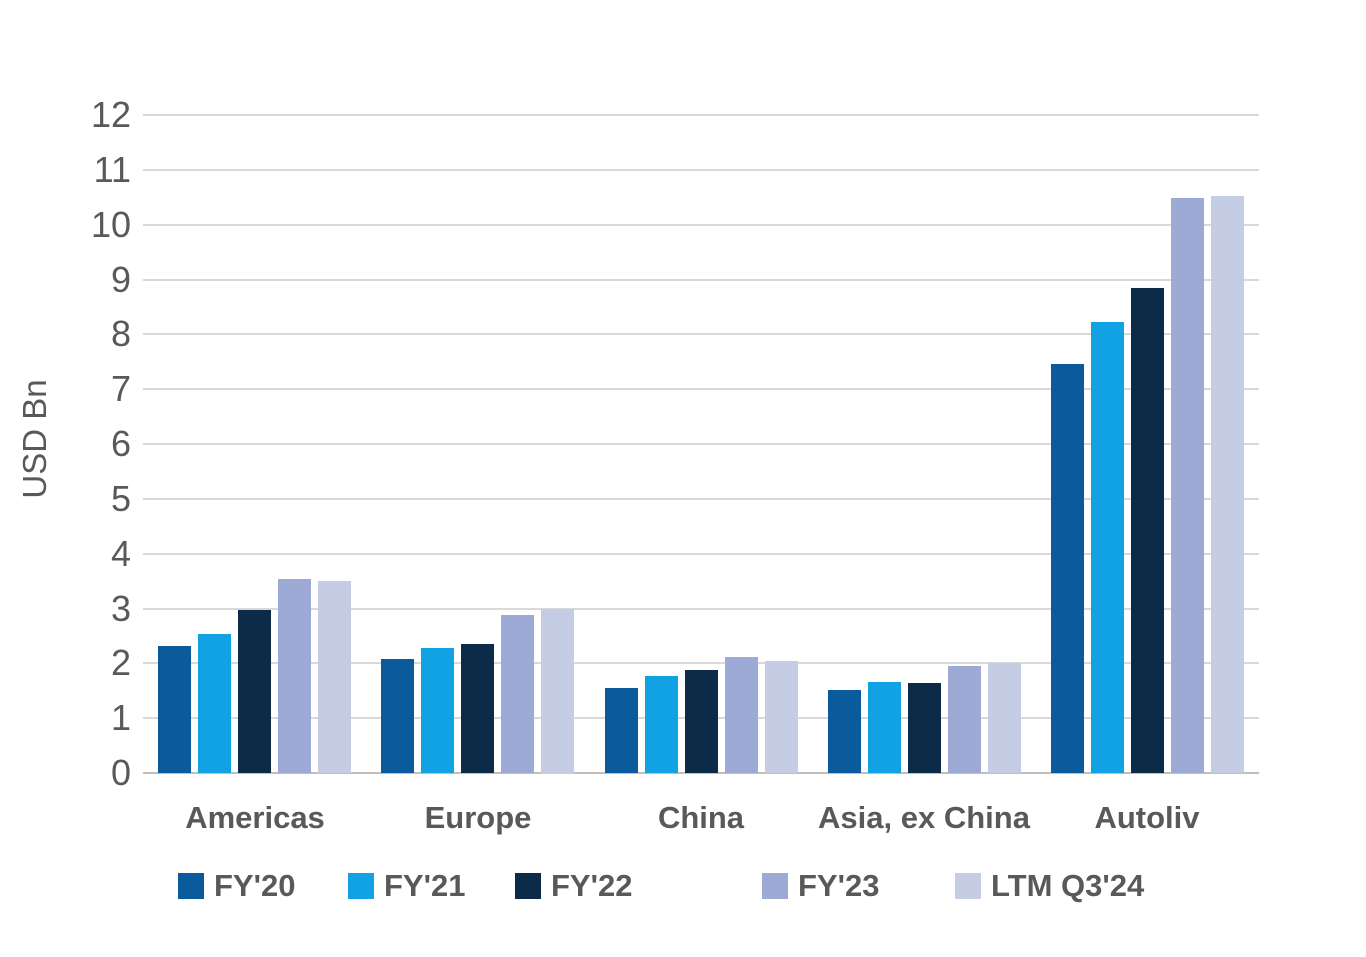 The image size is (1366, 957). What do you see at coordinates (964, 719) in the screenshot?
I see `bar-asia--ex-china-fy-23` at bounding box center [964, 719].